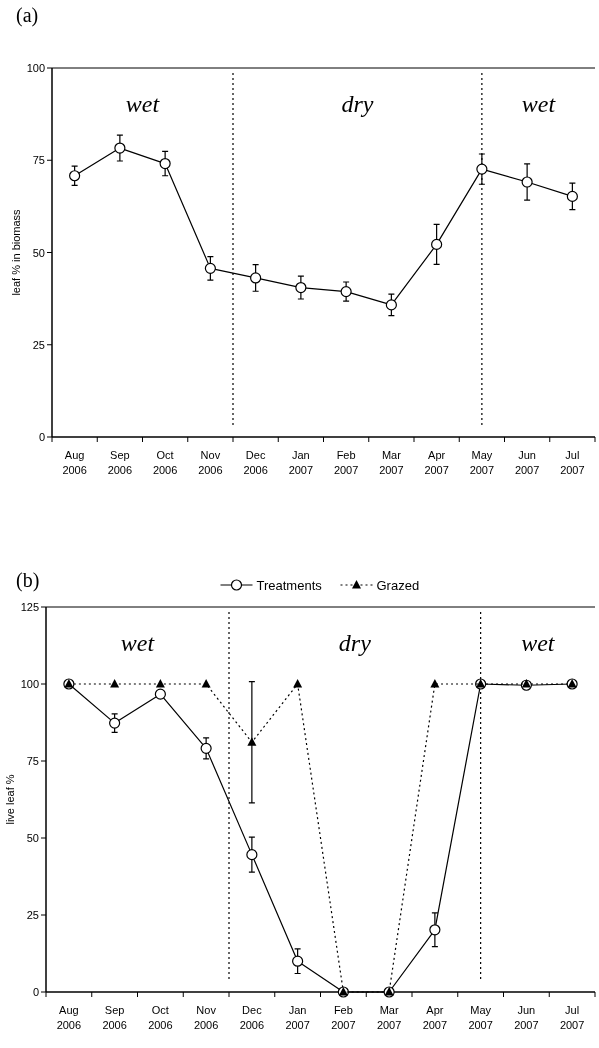 The image size is (599, 1048). Describe the element at coordinates (398, 585) in the screenshot. I see `legend-label: Grazed` at that location.